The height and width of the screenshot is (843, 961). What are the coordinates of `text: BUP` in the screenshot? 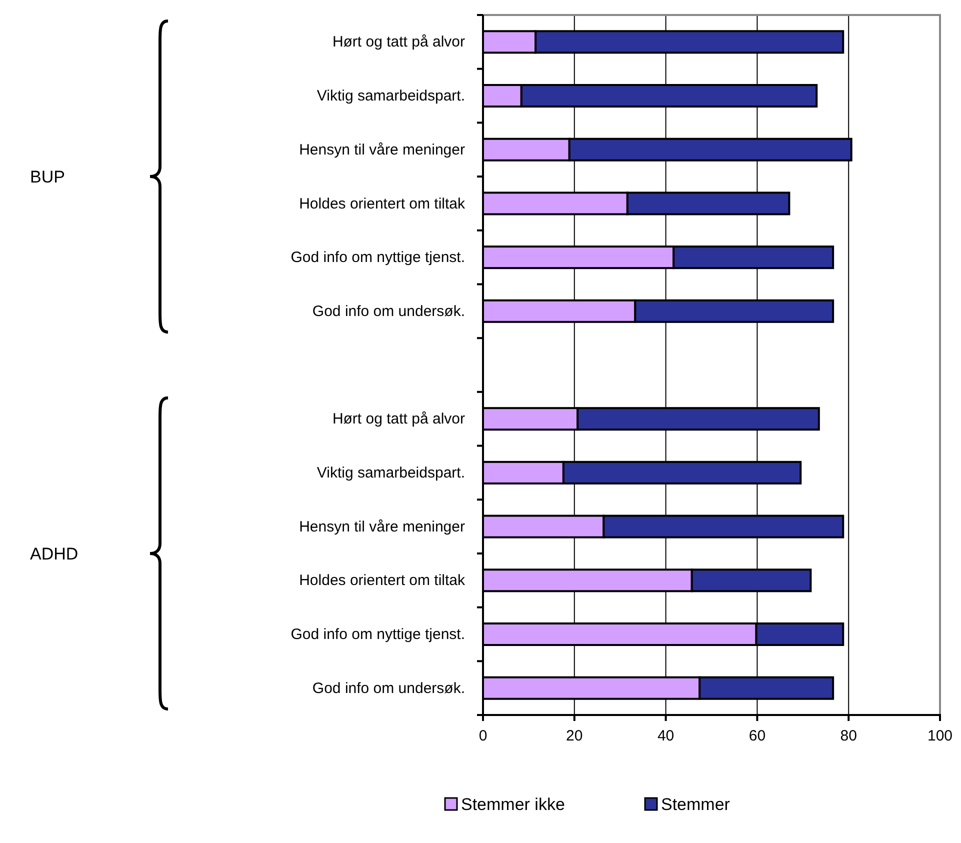 It's located at (47, 176).